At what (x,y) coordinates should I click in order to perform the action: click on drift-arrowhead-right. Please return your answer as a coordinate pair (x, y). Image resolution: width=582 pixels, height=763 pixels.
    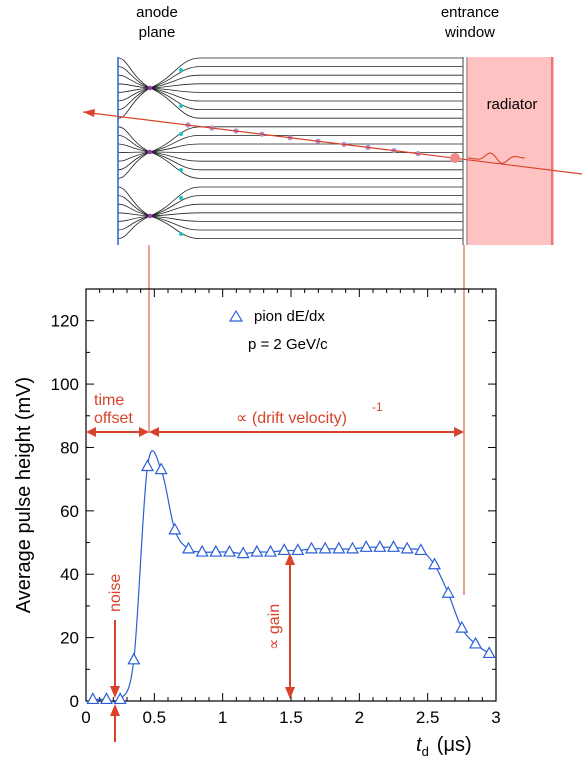
    Looking at the image, I should click on (459, 432).